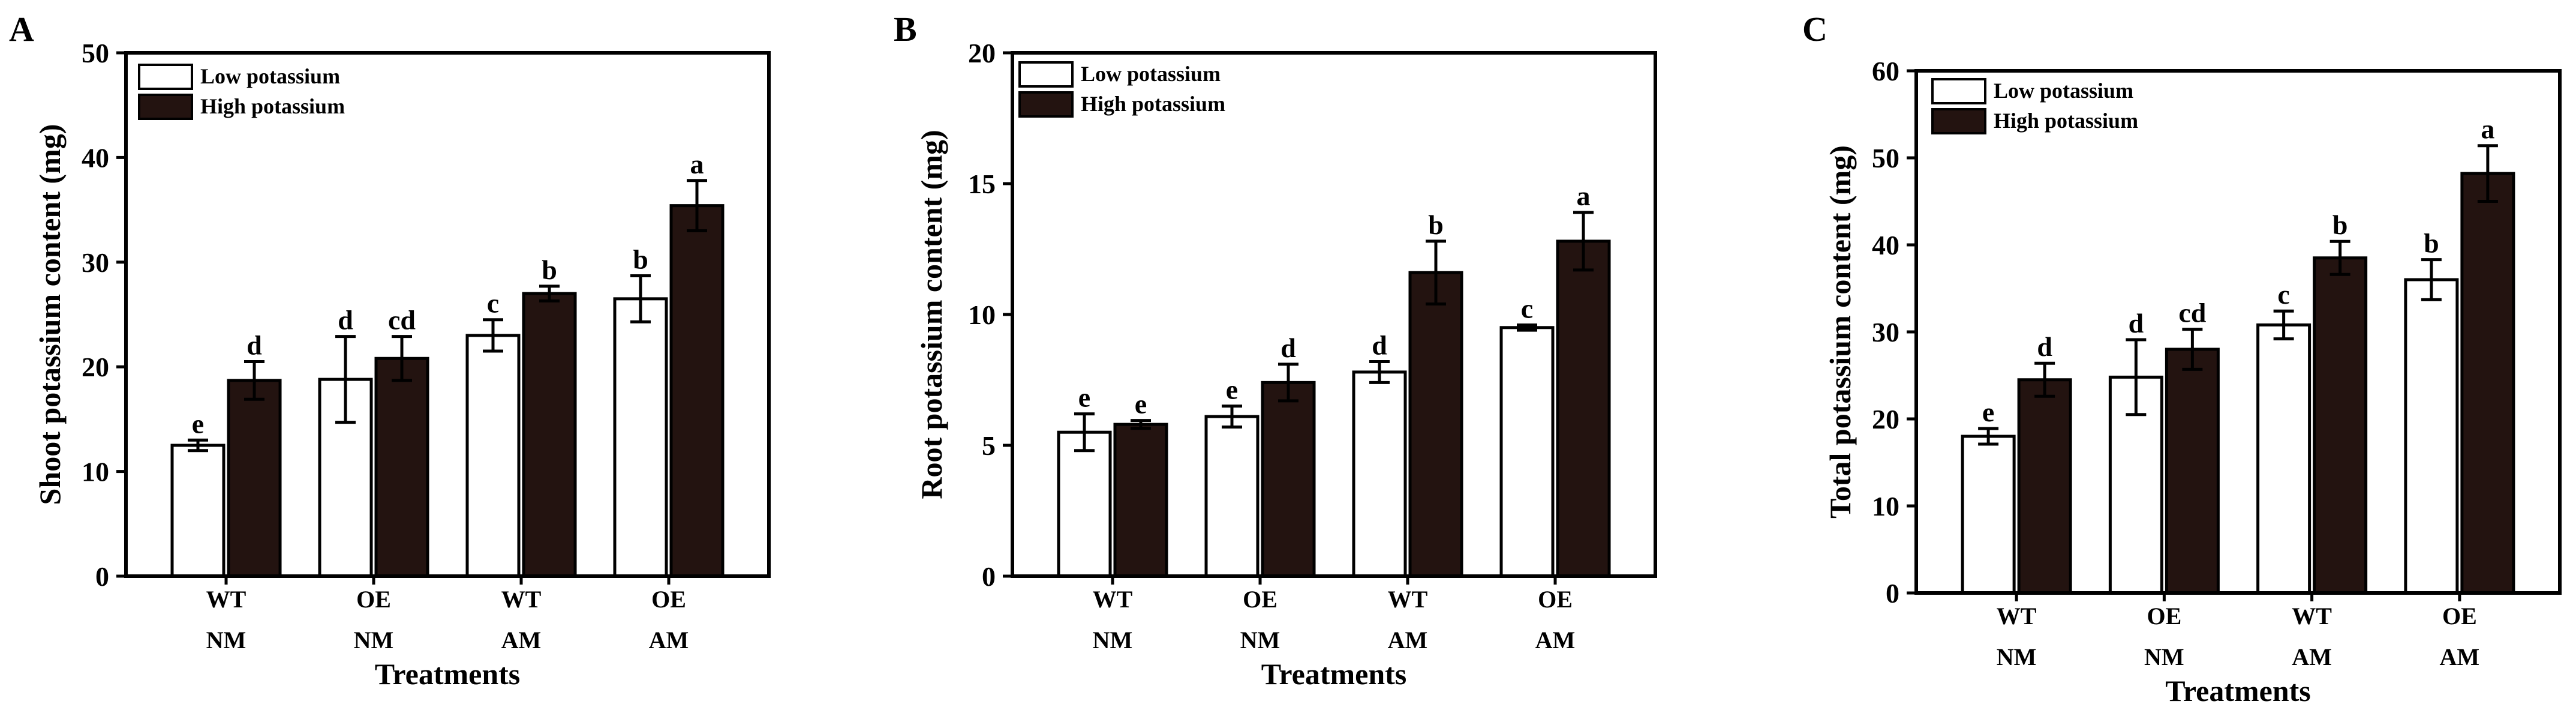  Describe the element at coordinates (1886, 71) in the screenshot. I see `y-tick-label: 60` at that location.